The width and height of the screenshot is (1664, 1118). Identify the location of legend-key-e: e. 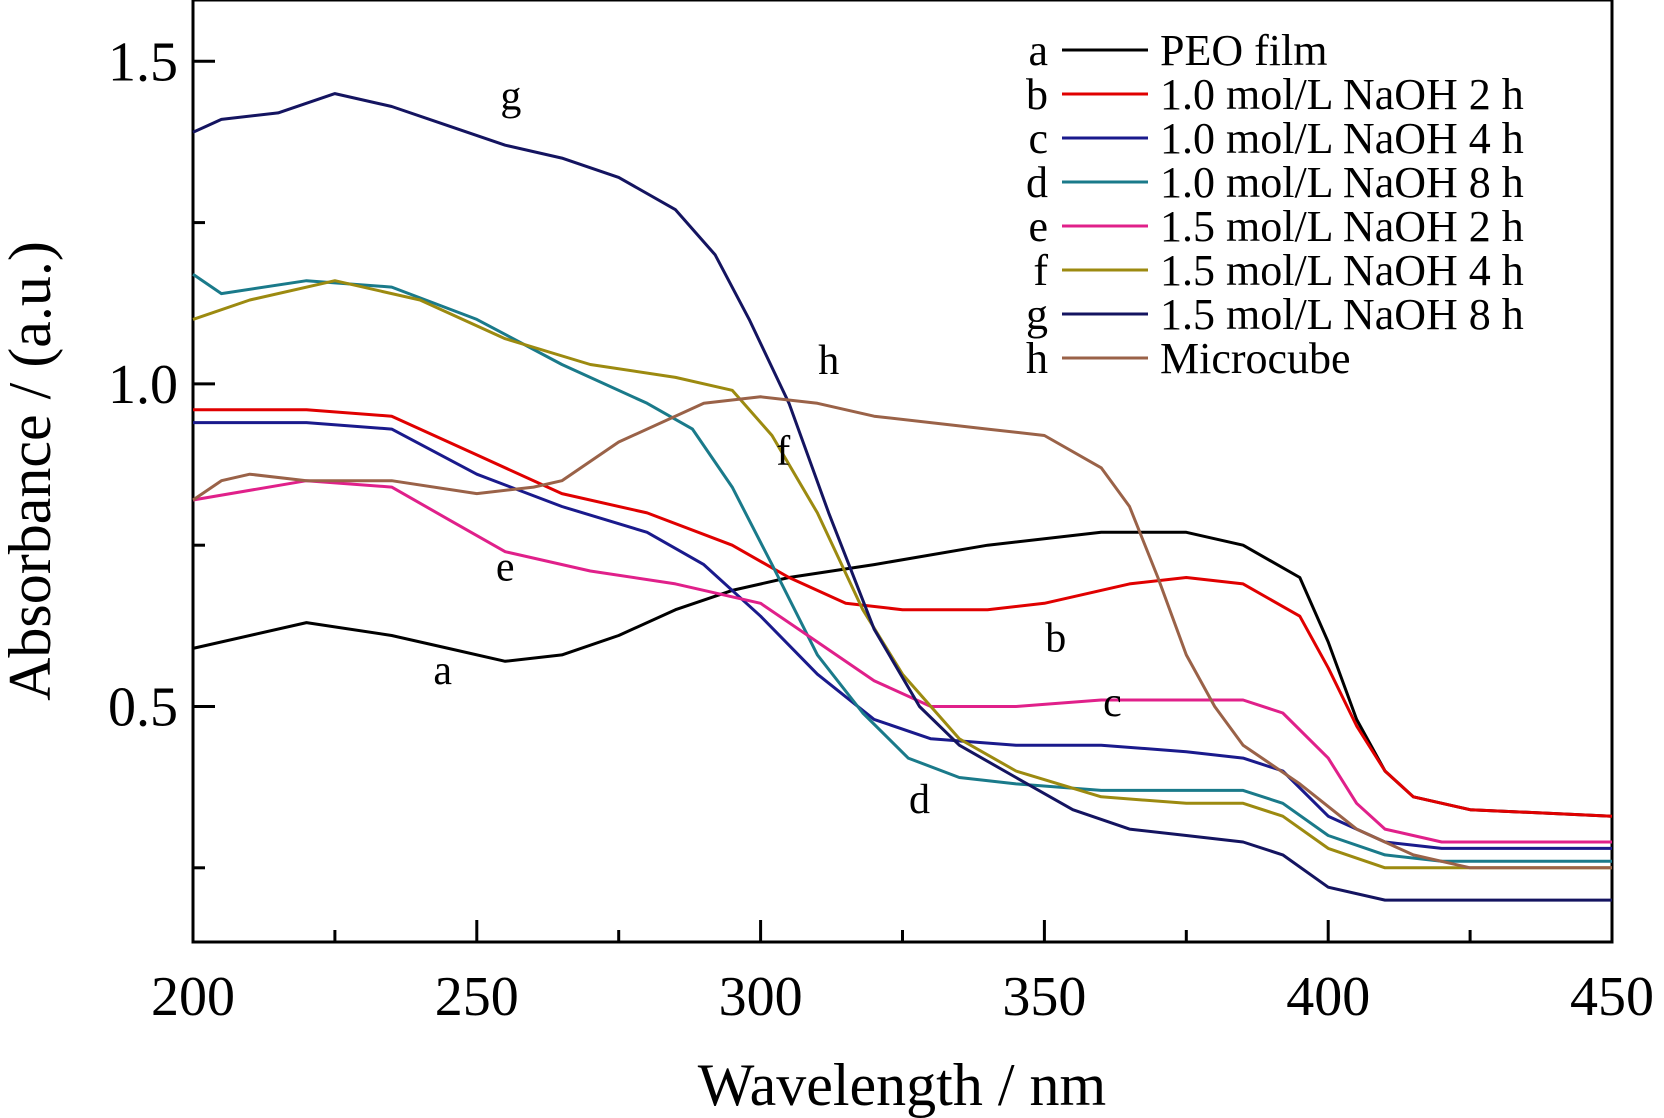
(1038, 226).